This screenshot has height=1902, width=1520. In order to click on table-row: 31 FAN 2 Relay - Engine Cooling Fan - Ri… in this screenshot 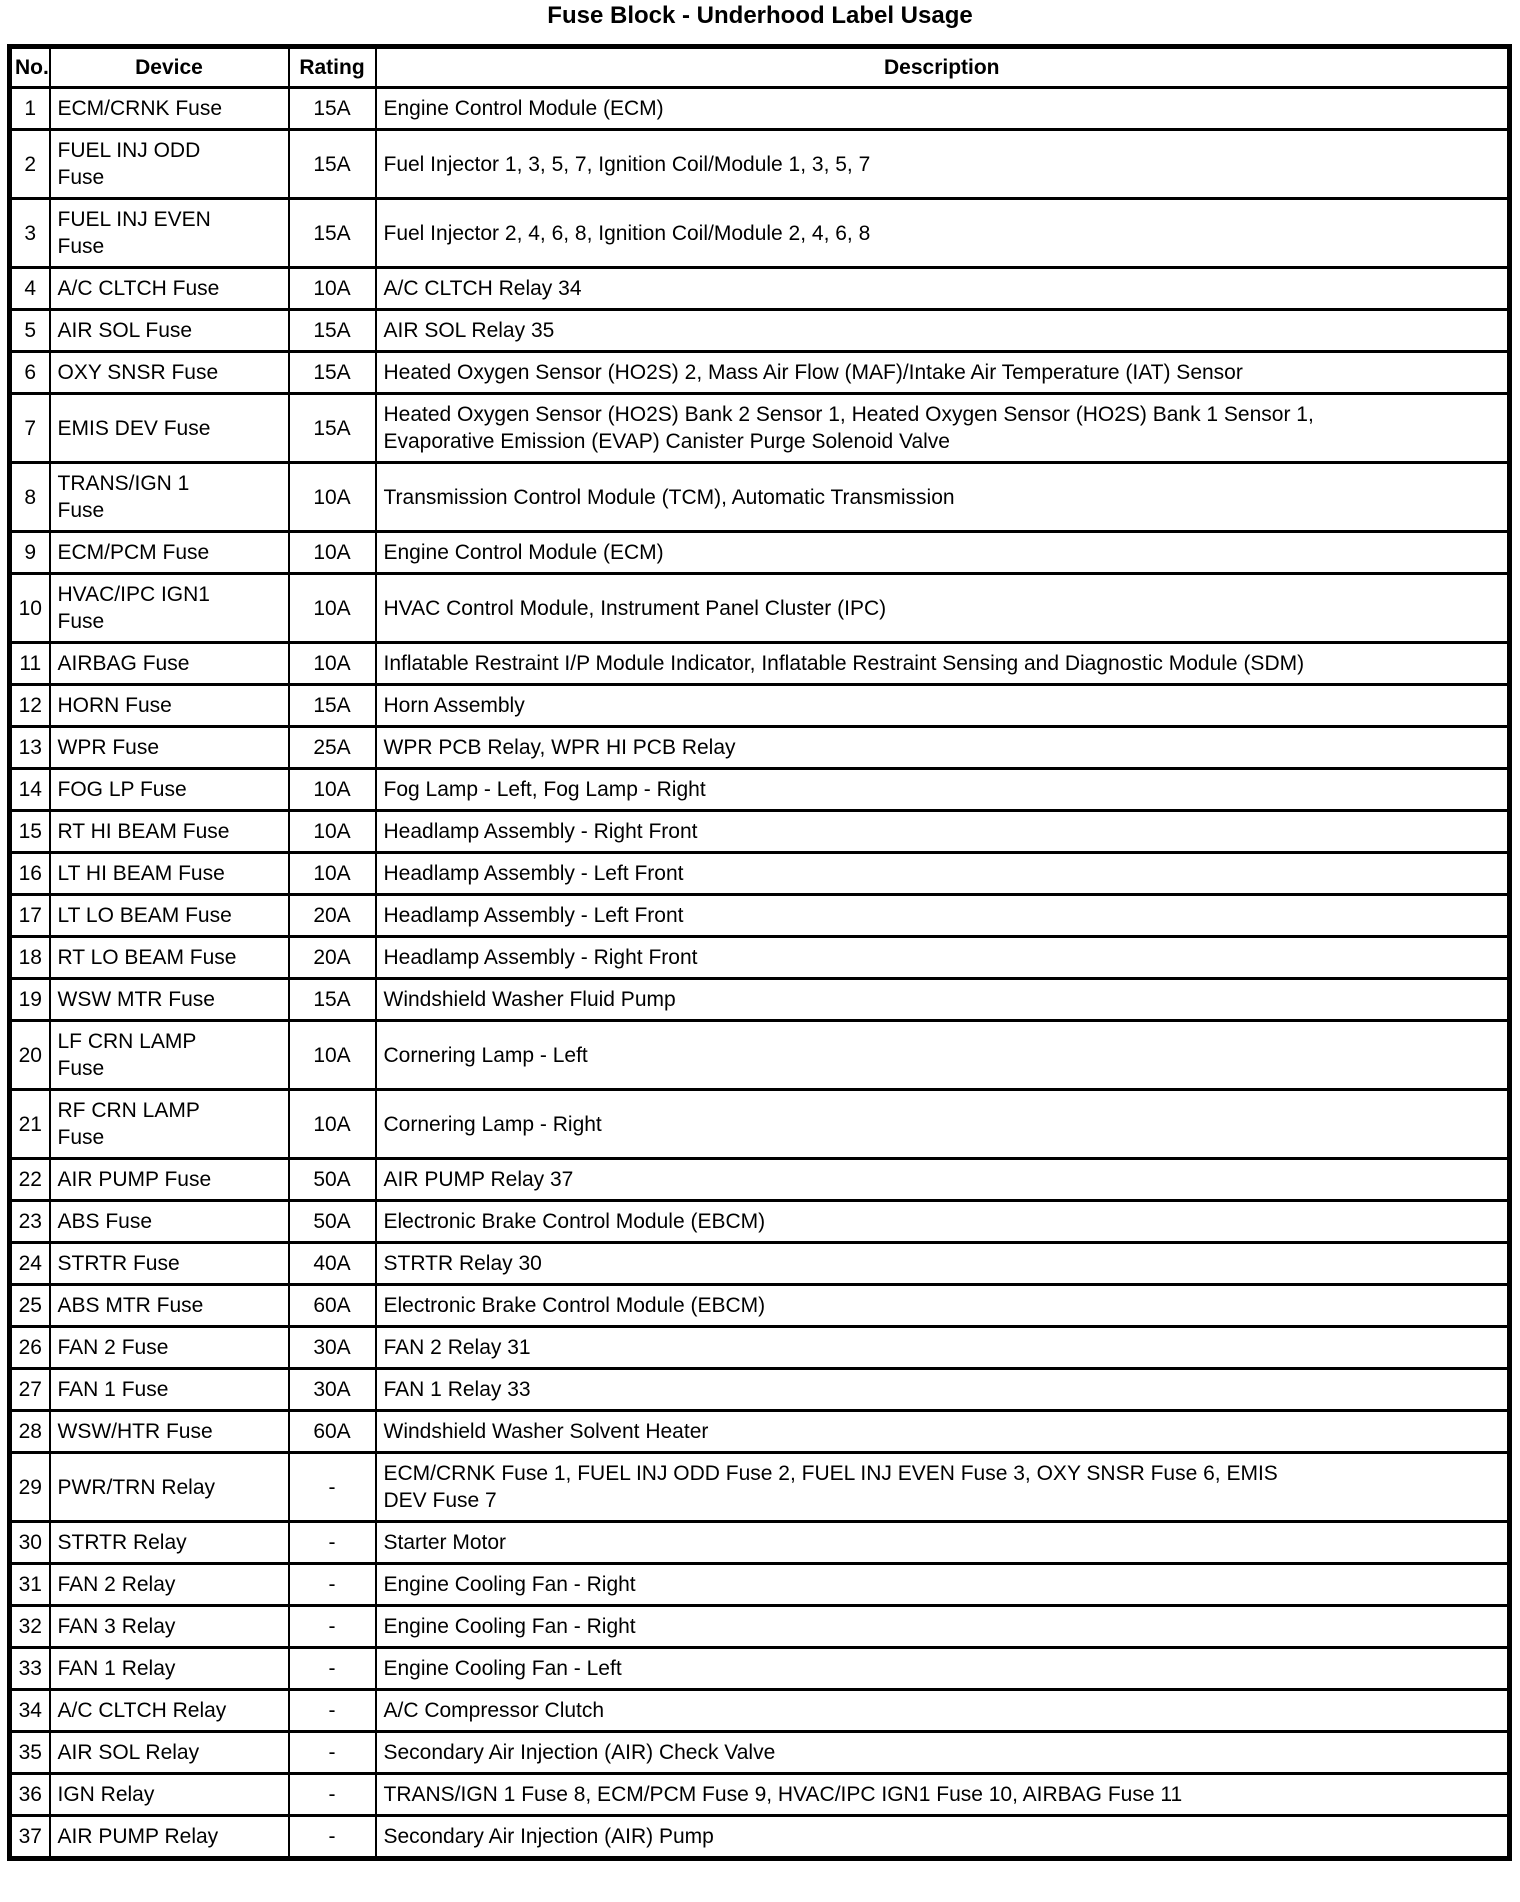, I will do `click(759, 1584)`.